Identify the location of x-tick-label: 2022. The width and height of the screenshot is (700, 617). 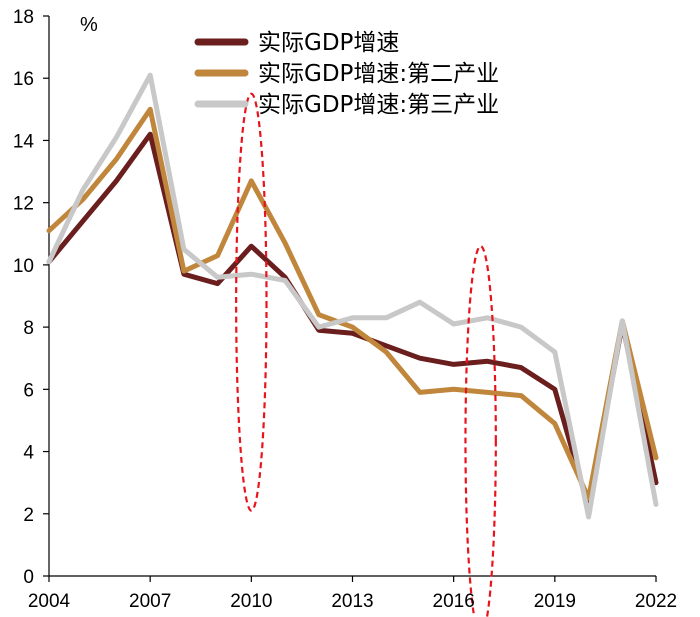
(656, 601).